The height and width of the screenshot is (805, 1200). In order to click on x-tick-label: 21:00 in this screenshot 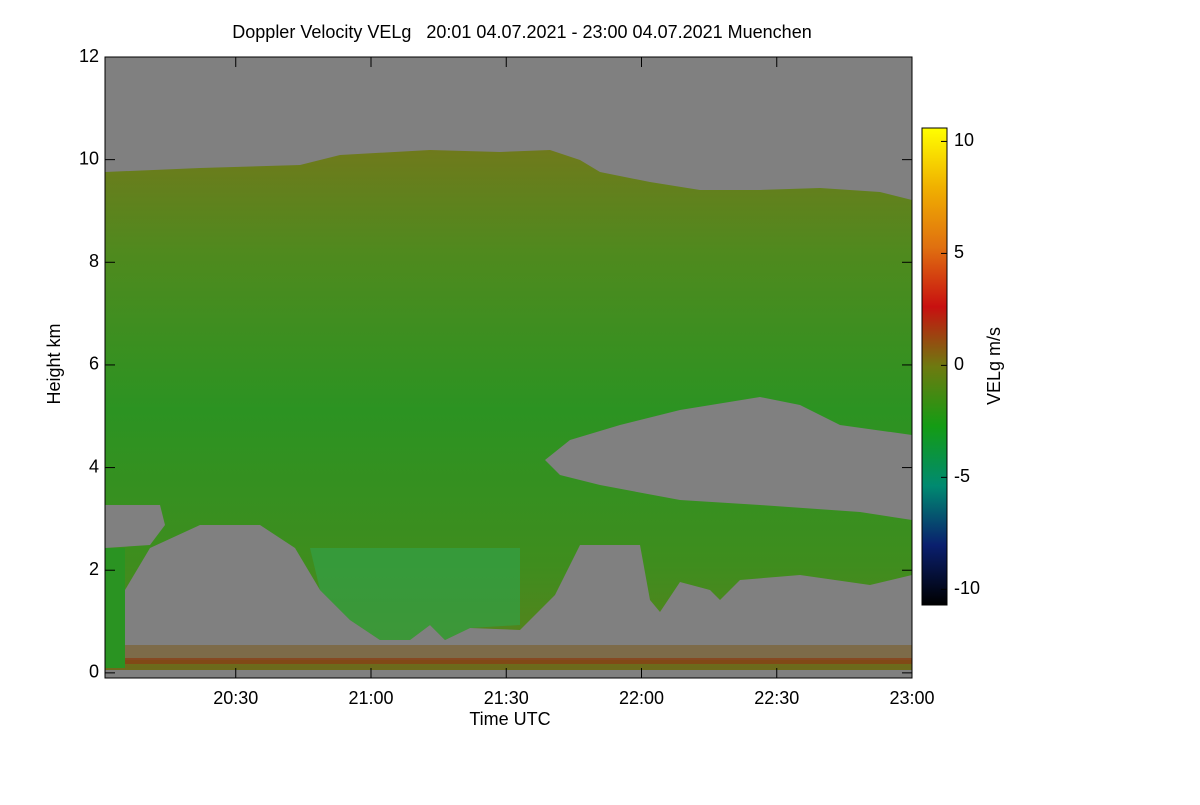, I will do `click(370, 698)`.